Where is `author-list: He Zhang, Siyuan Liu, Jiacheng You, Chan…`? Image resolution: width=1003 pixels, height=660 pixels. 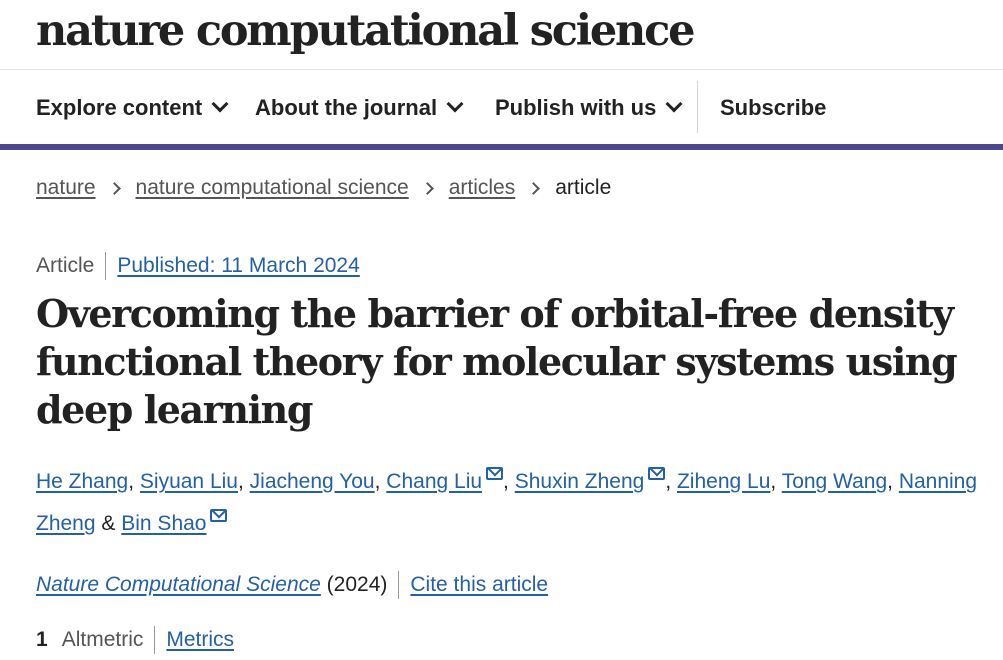 author-list: He Zhang, Siyuan Liu, Jiacheng You, Chan… is located at coordinates (516, 503).